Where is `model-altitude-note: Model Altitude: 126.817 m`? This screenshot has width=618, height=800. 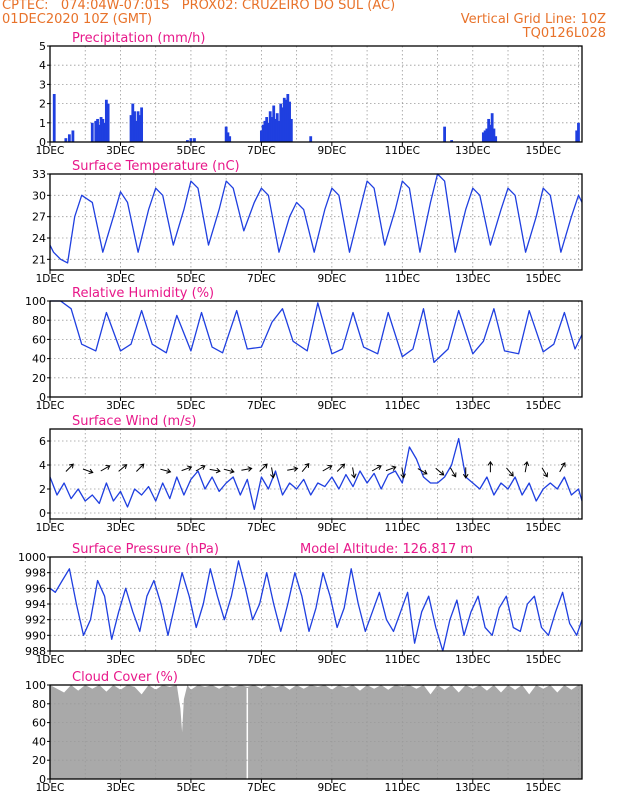
model-altitude-note: Model Altitude: 126.817 m is located at coordinates (386, 549).